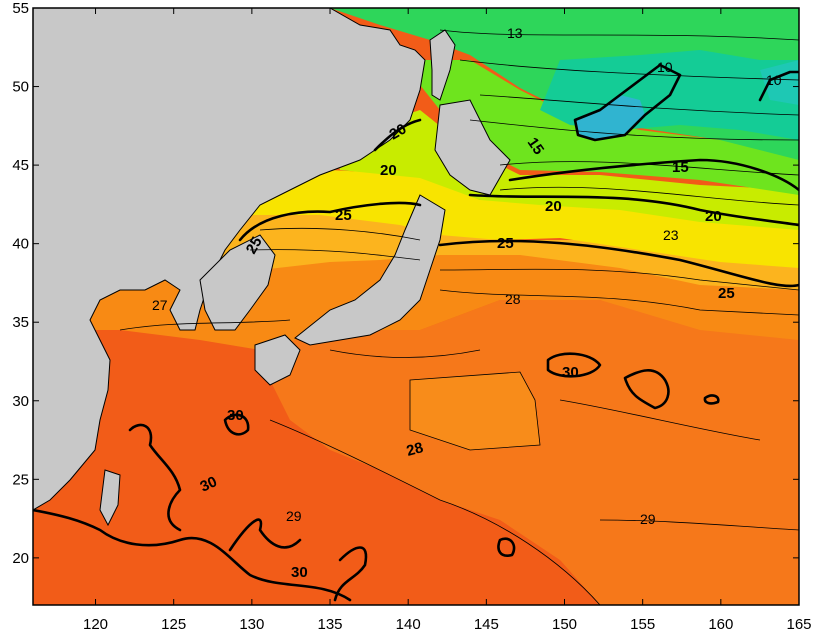  What do you see at coordinates (720, 624) in the screenshot?
I see `x-tick-label: 160` at bounding box center [720, 624].